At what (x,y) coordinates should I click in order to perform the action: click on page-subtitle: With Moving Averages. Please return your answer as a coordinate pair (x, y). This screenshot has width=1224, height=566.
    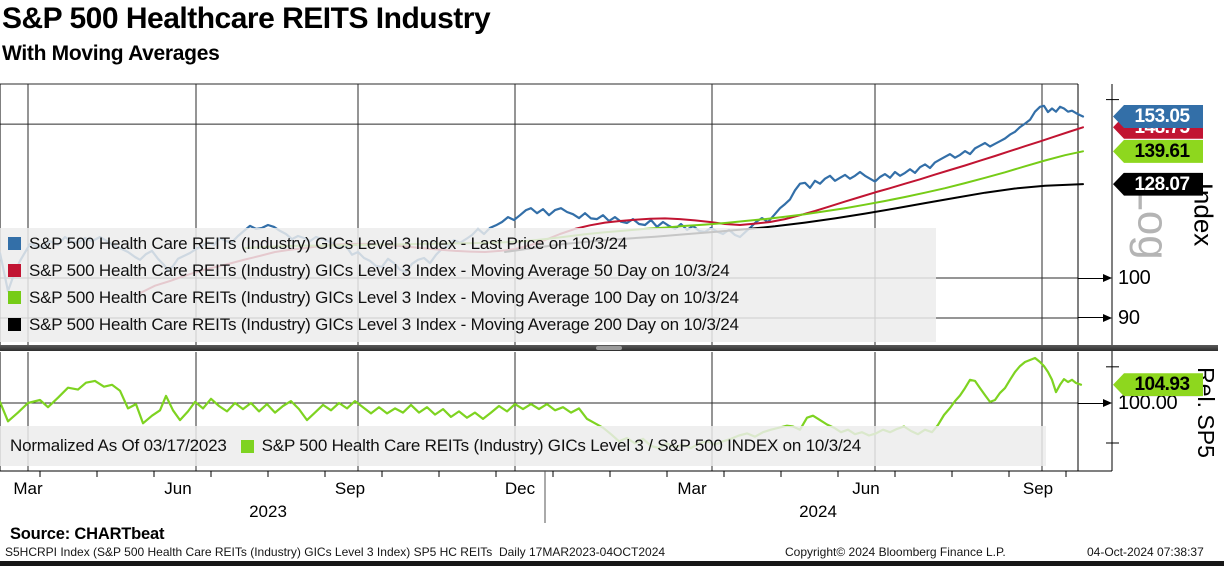
    Looking at the image, I should click on (111, 53).